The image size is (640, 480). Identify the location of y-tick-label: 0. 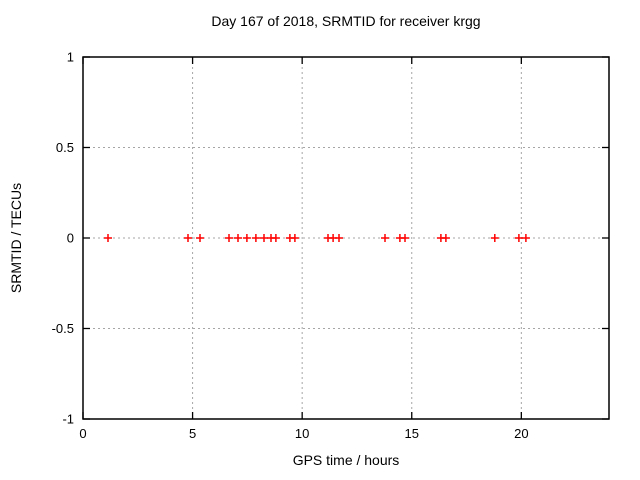
(70, 238).